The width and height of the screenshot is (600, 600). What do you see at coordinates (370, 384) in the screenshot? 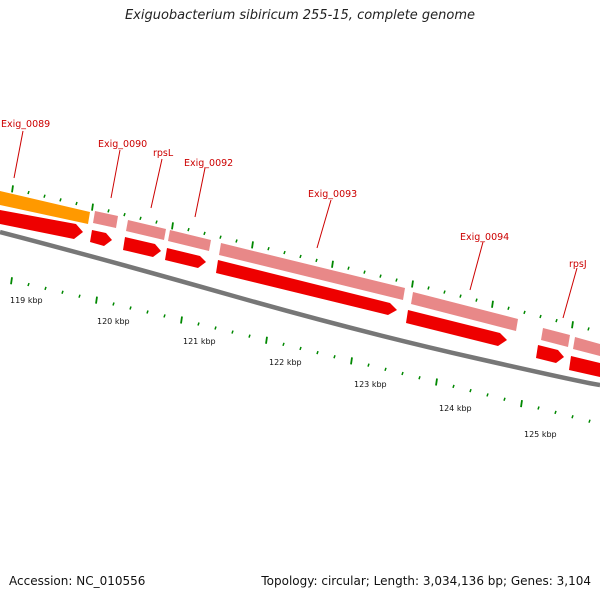
I see `kbp-label: 123 kbp` at bounding box center [370, 384].